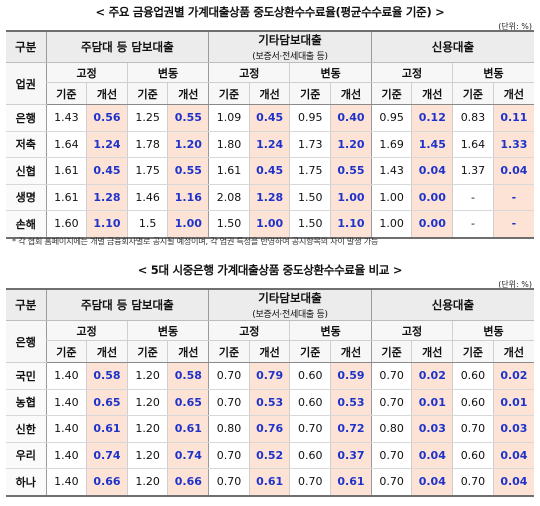 The image size is (540, 506). I want to click on improved-rate-cell: 0.58, so click(107, 376).